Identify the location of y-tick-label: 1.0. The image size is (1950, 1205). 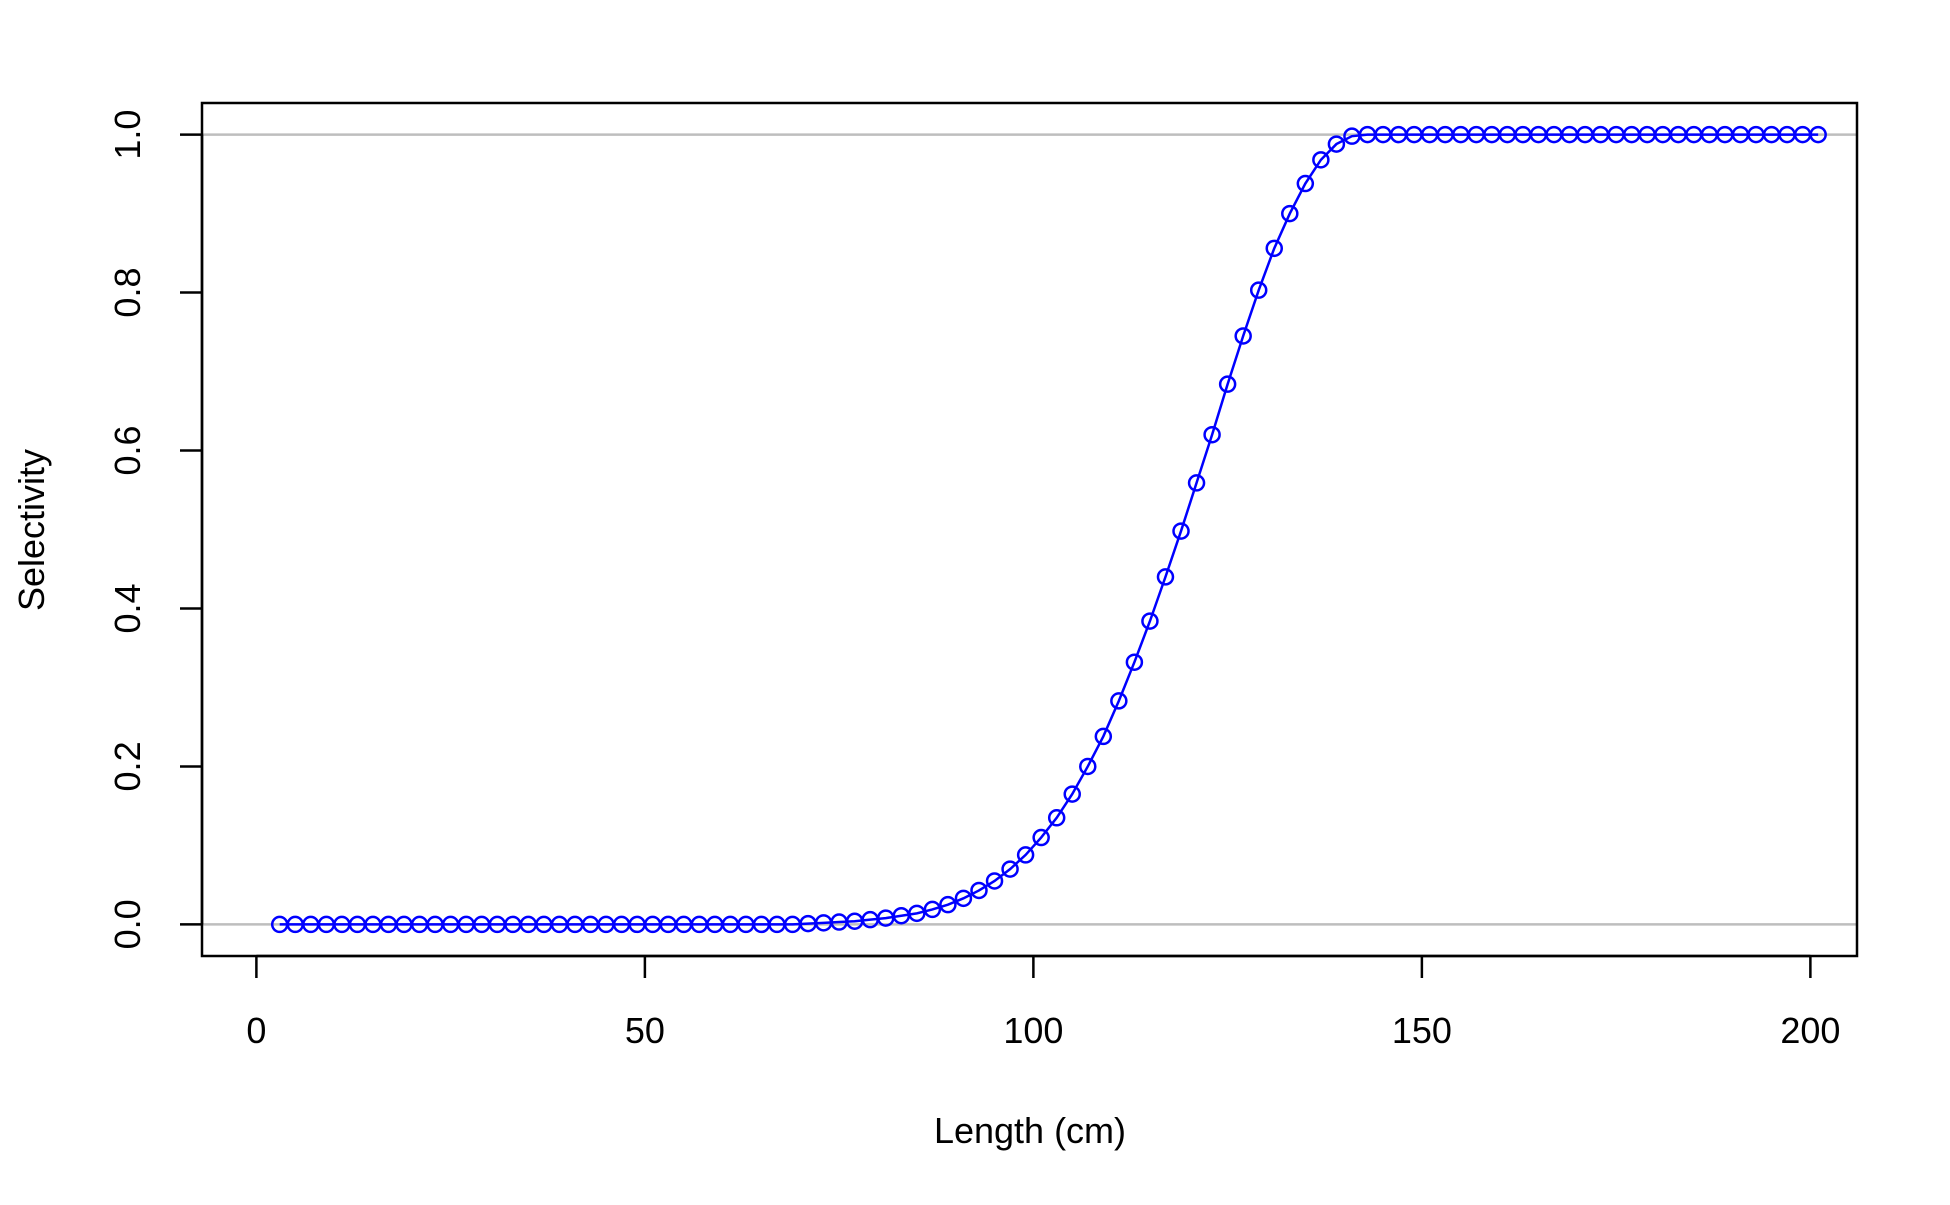
(127, 135).